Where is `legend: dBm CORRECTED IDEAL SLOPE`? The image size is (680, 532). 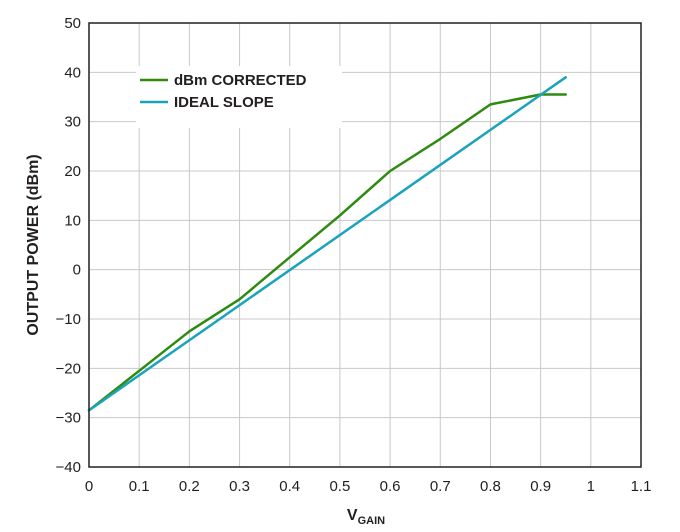 legend: dBm CORRECTED IDEAL SLOPE is located at coordinates (239, 97).